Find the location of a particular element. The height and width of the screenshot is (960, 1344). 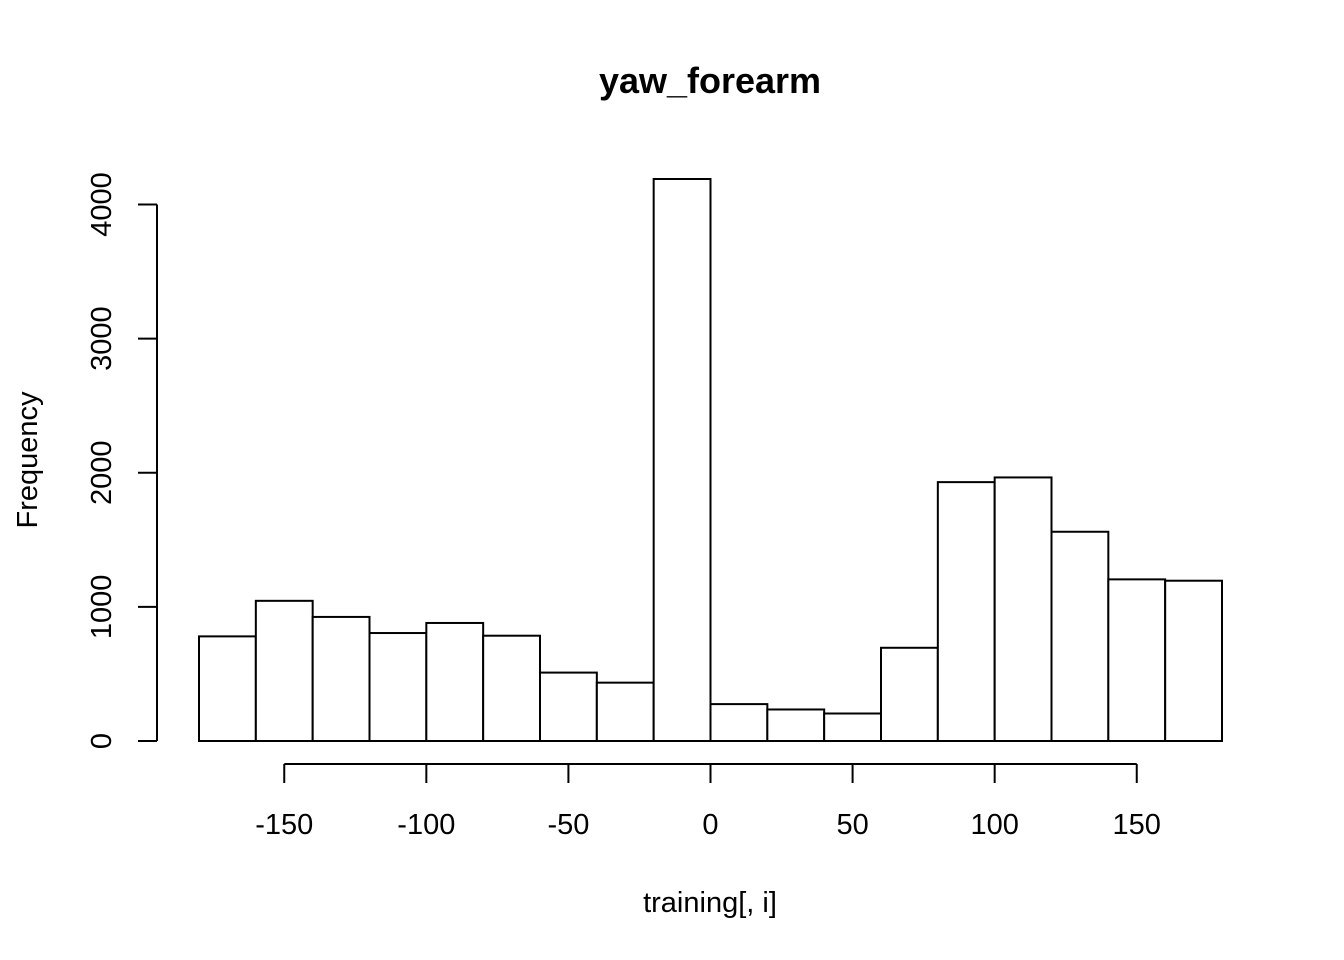

y-tick-label: 2000 is located at coordinates (102, 472).